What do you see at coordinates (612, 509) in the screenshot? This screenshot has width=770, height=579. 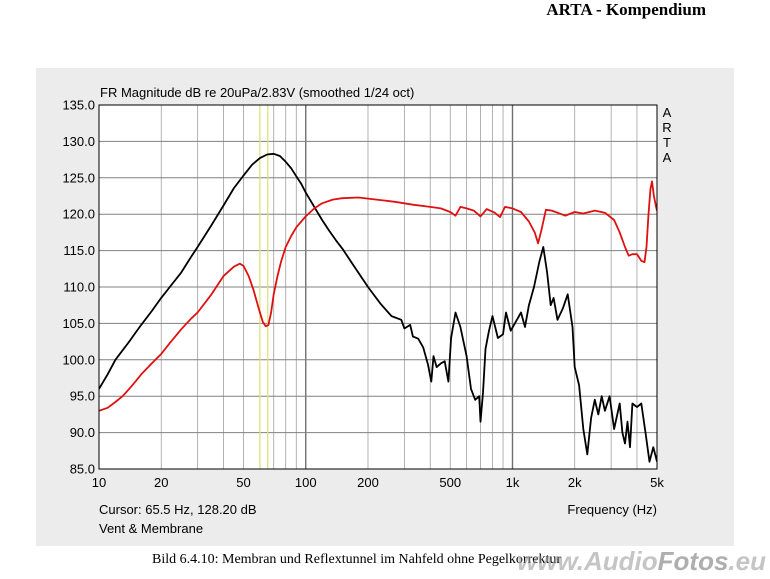 I see `x-axis-label: Frequency (Hz)` at bounding box center [612, 509].